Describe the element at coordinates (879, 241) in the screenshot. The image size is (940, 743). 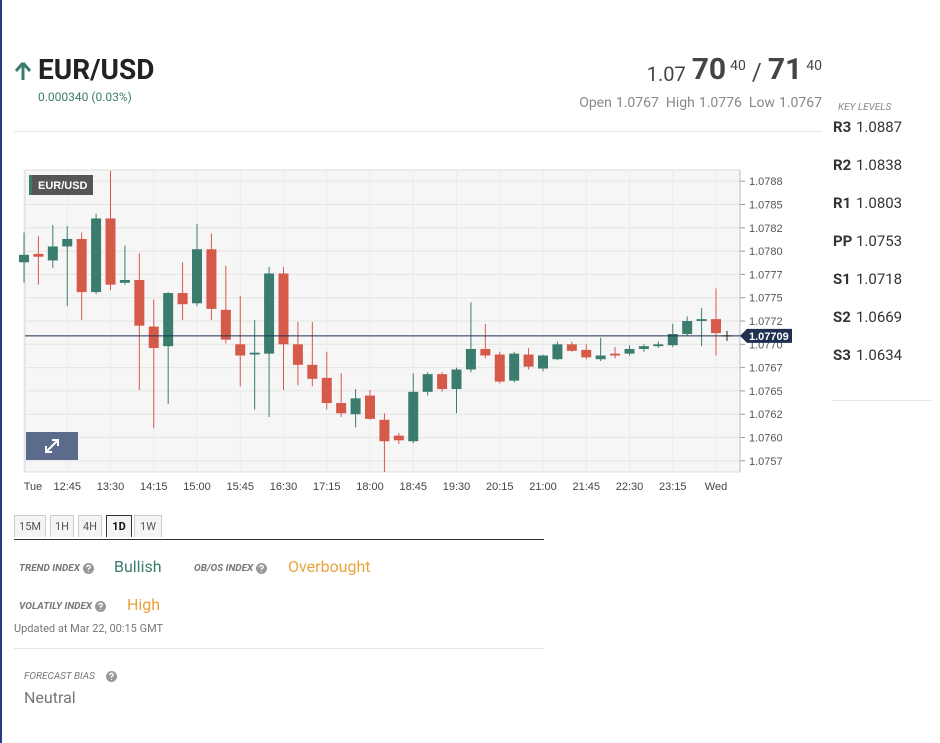
I see `level-value: 1.0753` at that location.